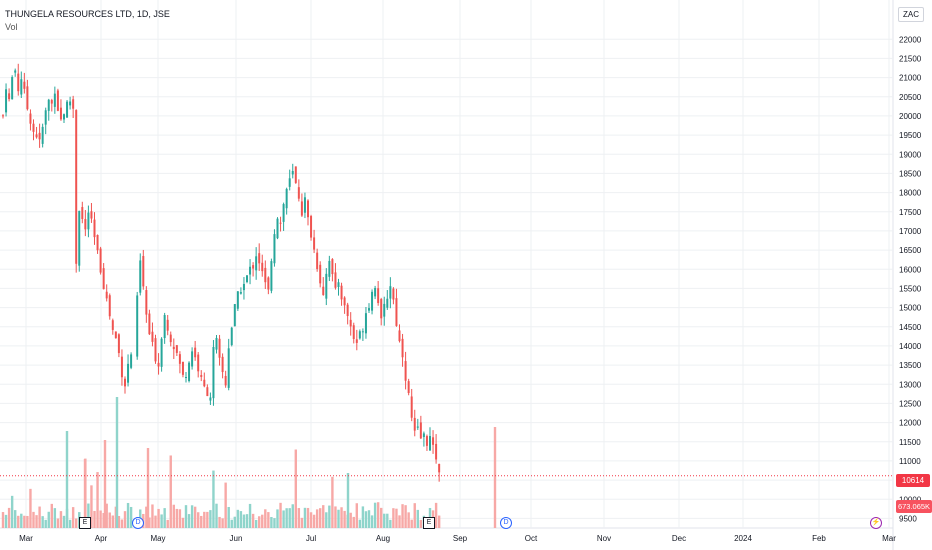 The height and width of the screenshot is (550, 932). What do you see at coordinates (910, 365) in the screenshot?
I see `y-tick-label: 13500` at bounding box center [910, 365].